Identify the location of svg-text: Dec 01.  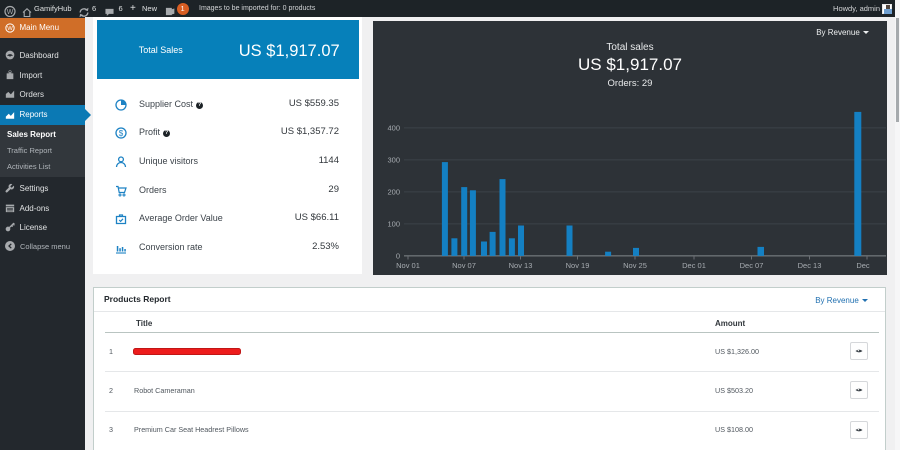
(694, 265).